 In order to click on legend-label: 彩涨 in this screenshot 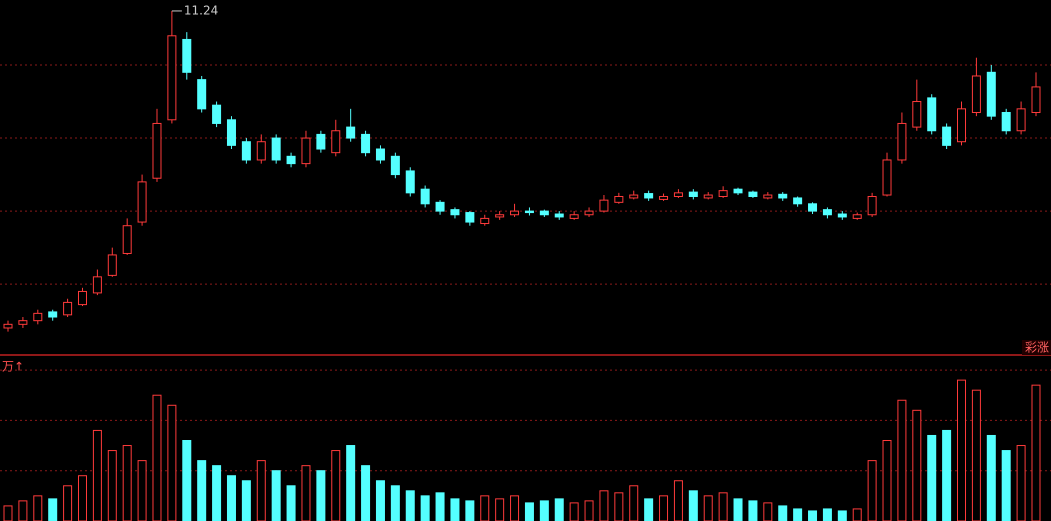, I will do `click(1037, 347)`.